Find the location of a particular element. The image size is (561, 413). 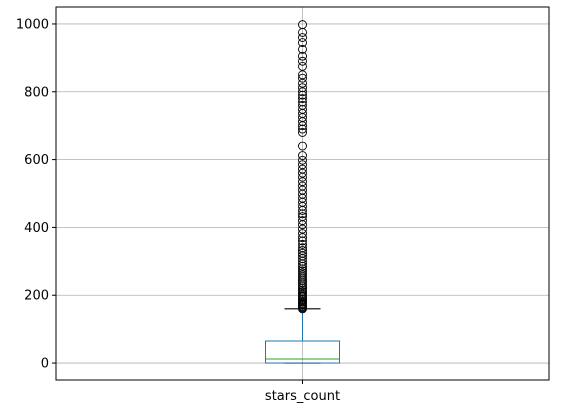

y-tick-label: 600 is located at coordinates (36, 160).